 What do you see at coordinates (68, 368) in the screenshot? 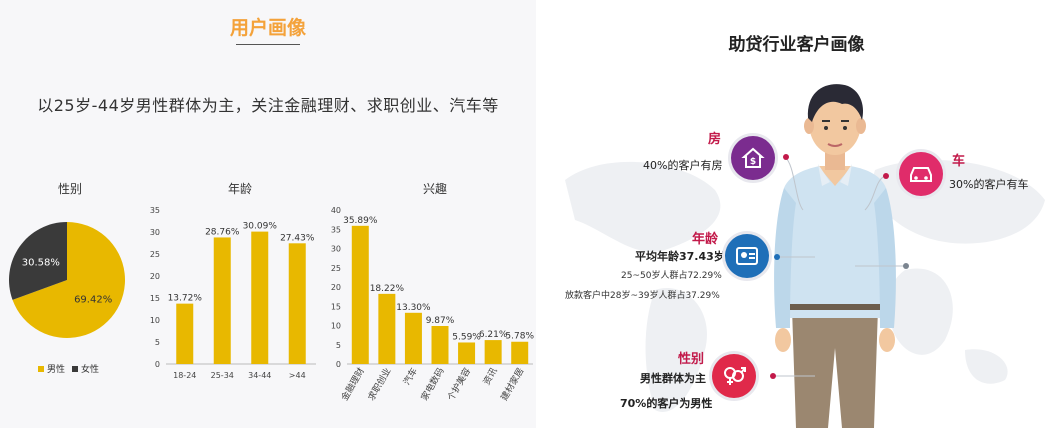
I see `pie-legend: 男性 女性` at bounding box center [68, 368].